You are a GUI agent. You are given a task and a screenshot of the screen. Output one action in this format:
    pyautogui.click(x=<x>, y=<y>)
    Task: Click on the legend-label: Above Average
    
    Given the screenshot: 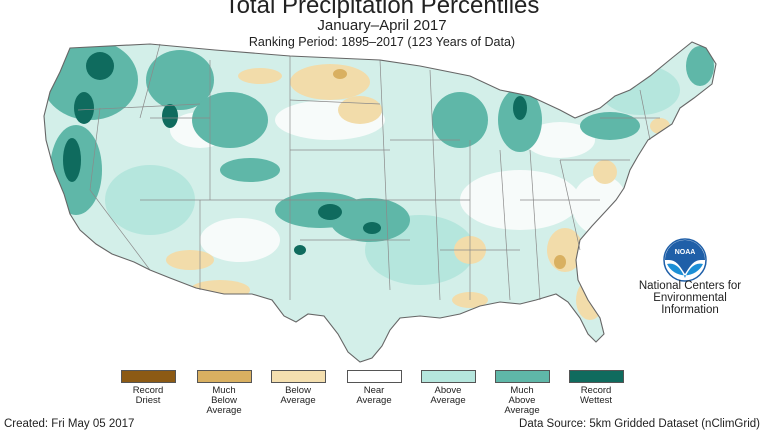 What is the action you would take?
    pyautogui.click(x=448, y=396)
    